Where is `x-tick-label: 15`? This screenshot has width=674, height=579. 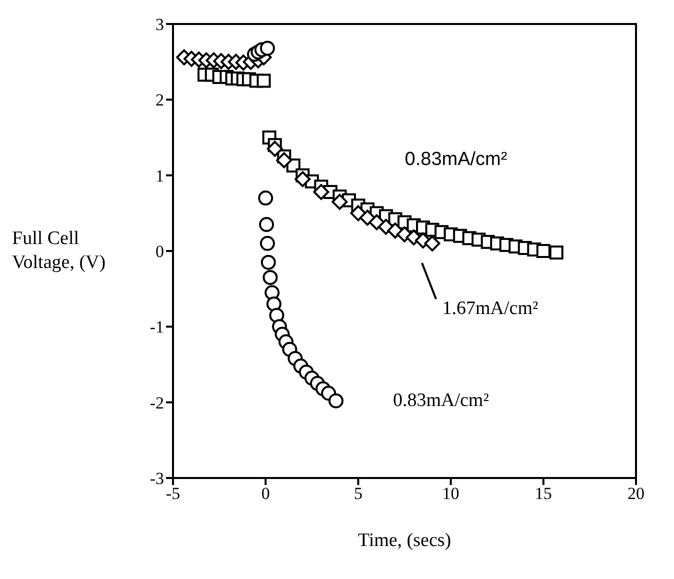 x-tick-label: 15 is located at coordinates (543, 494).